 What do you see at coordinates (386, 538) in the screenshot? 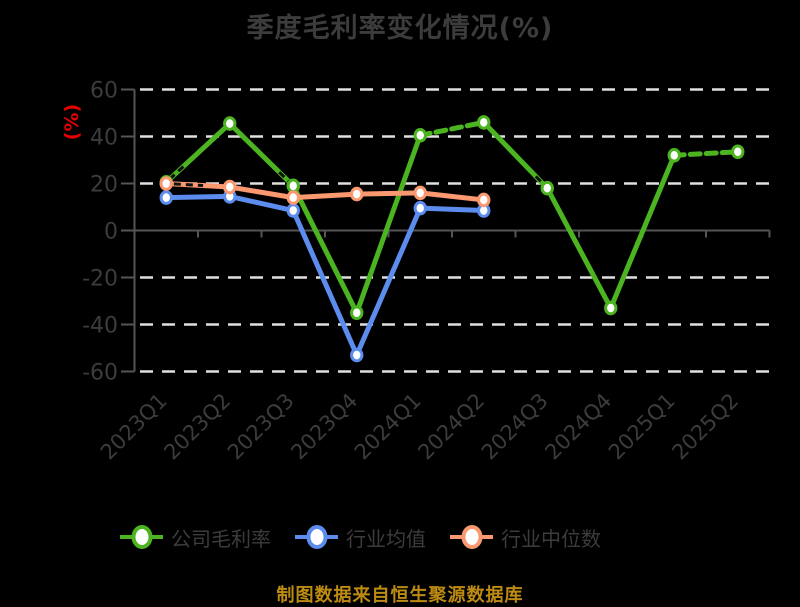
I see `legend-label: 行业均值` at bounding box center [386, 538].